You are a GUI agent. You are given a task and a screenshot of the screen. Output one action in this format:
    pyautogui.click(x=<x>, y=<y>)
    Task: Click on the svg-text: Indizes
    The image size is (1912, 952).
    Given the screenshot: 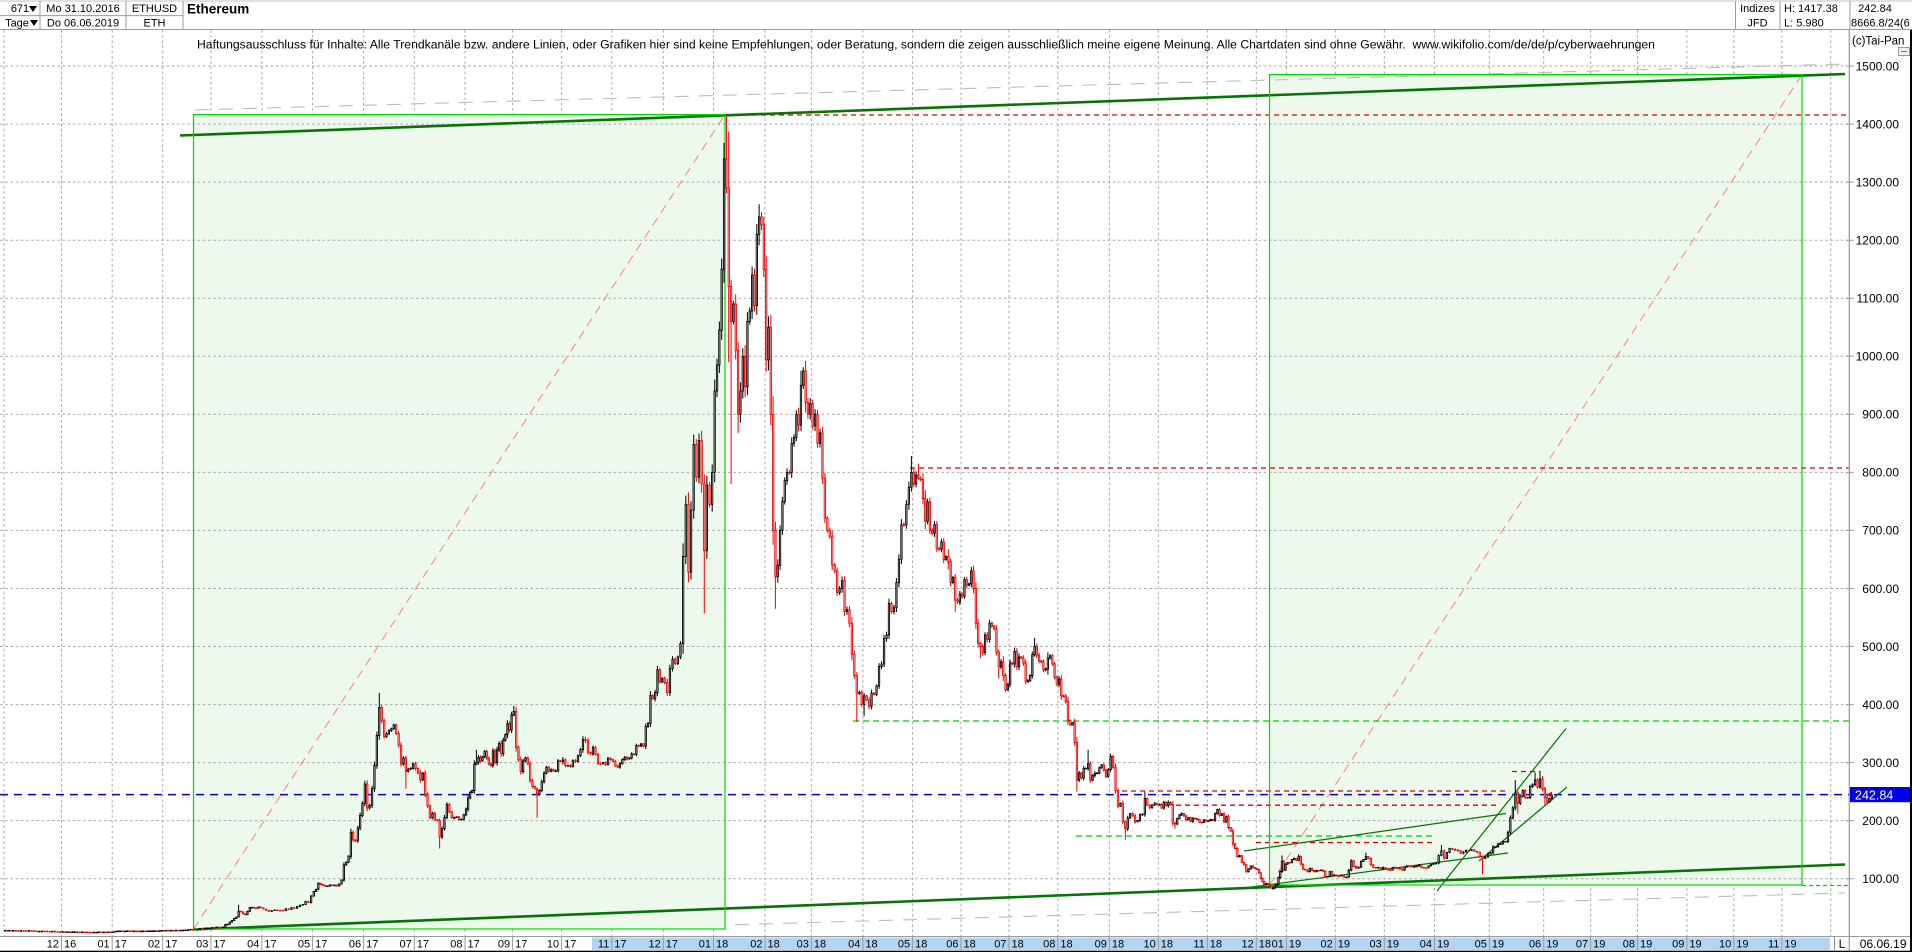 What is the action you would take?
    pyautogui.click(x=1757, y=9)
    